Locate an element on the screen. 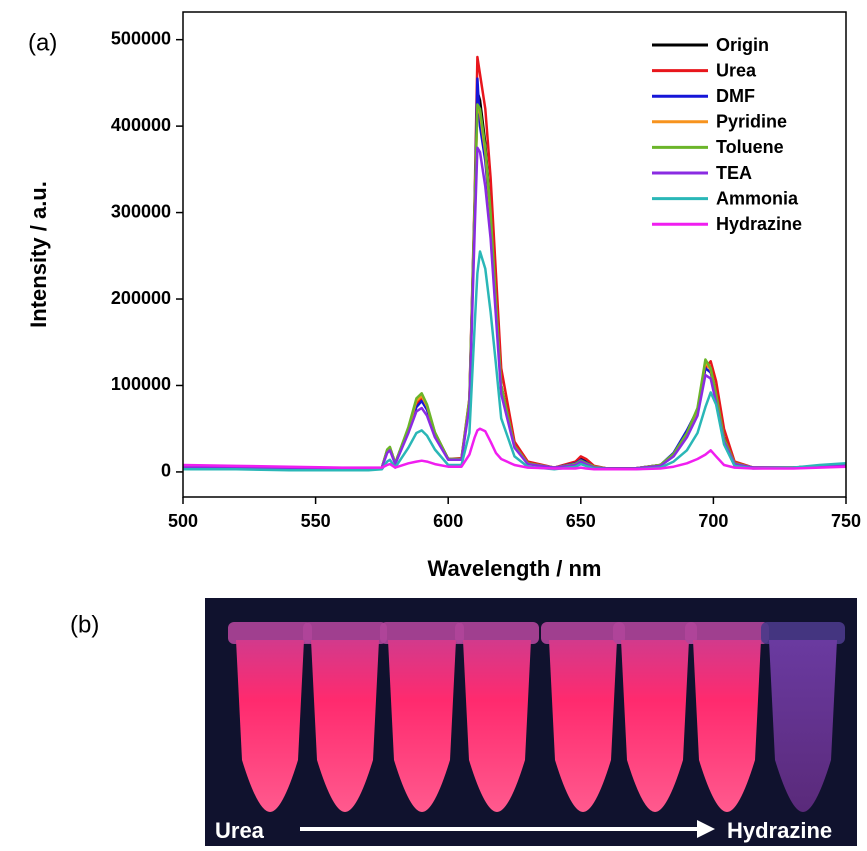 Image resolution: width=867 pixels, height=851 pixels. y-tick-label: 500000 is located at coordinates (141, 38).